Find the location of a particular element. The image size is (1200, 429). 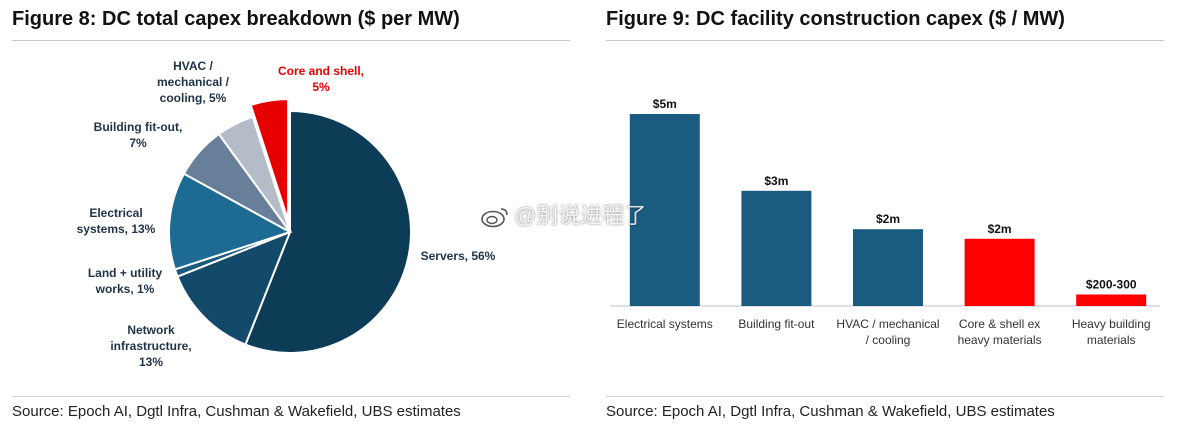

x-tick-label-hvac-mechanical-cooling: HVAC / mechanical / cooling is located at coordinates (887, 332).